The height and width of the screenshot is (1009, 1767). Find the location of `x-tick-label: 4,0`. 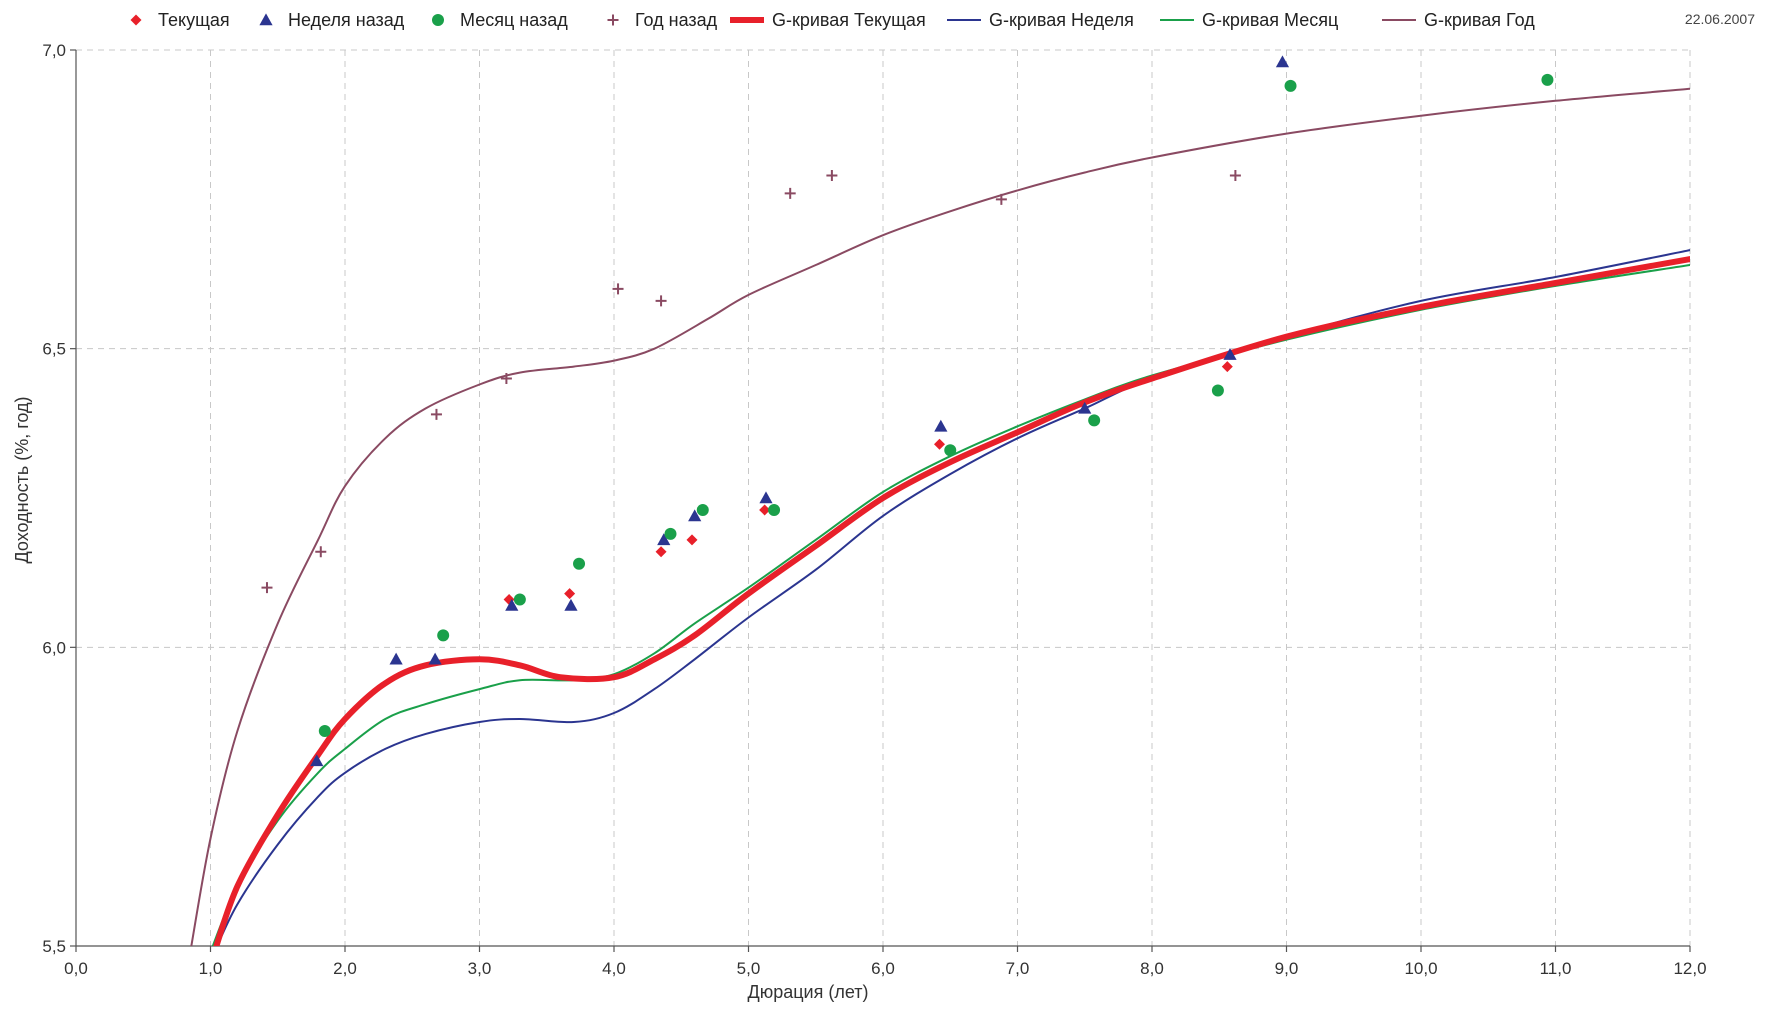

x-tick-label: 4,0 is located at coordinates (614, 968).